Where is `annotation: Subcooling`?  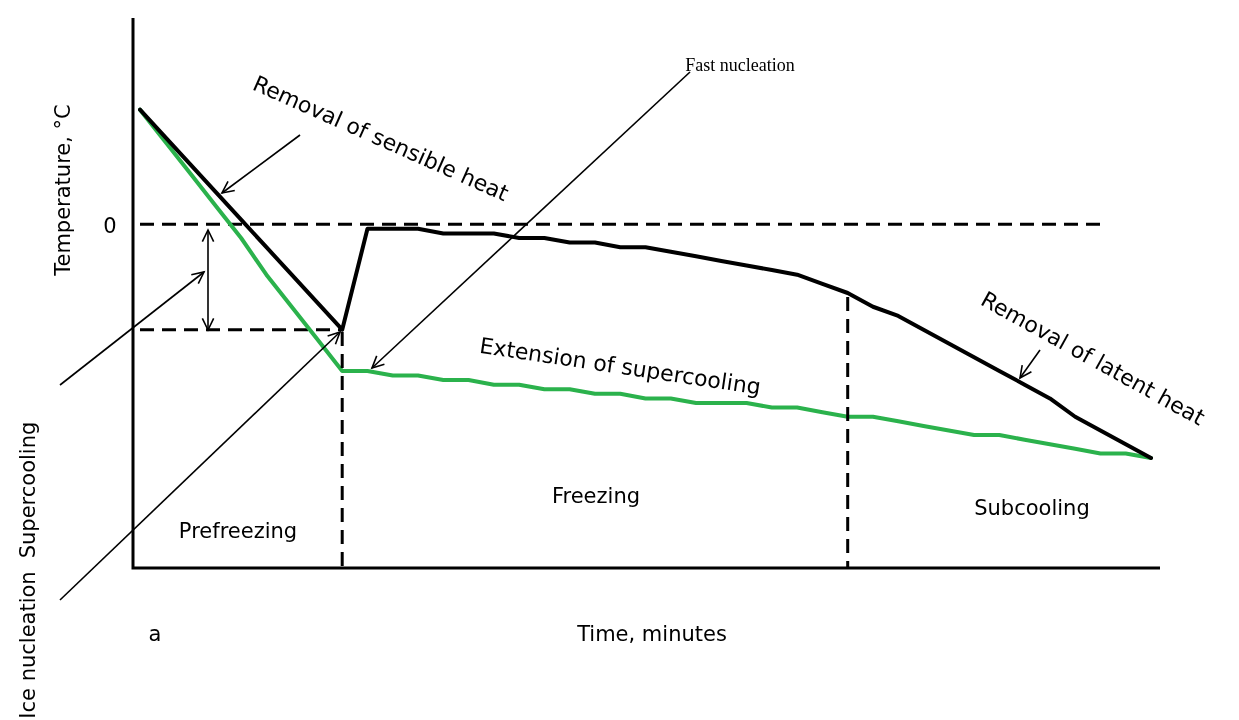
annotation: Subcooling is located at coordinates (1032, 508).